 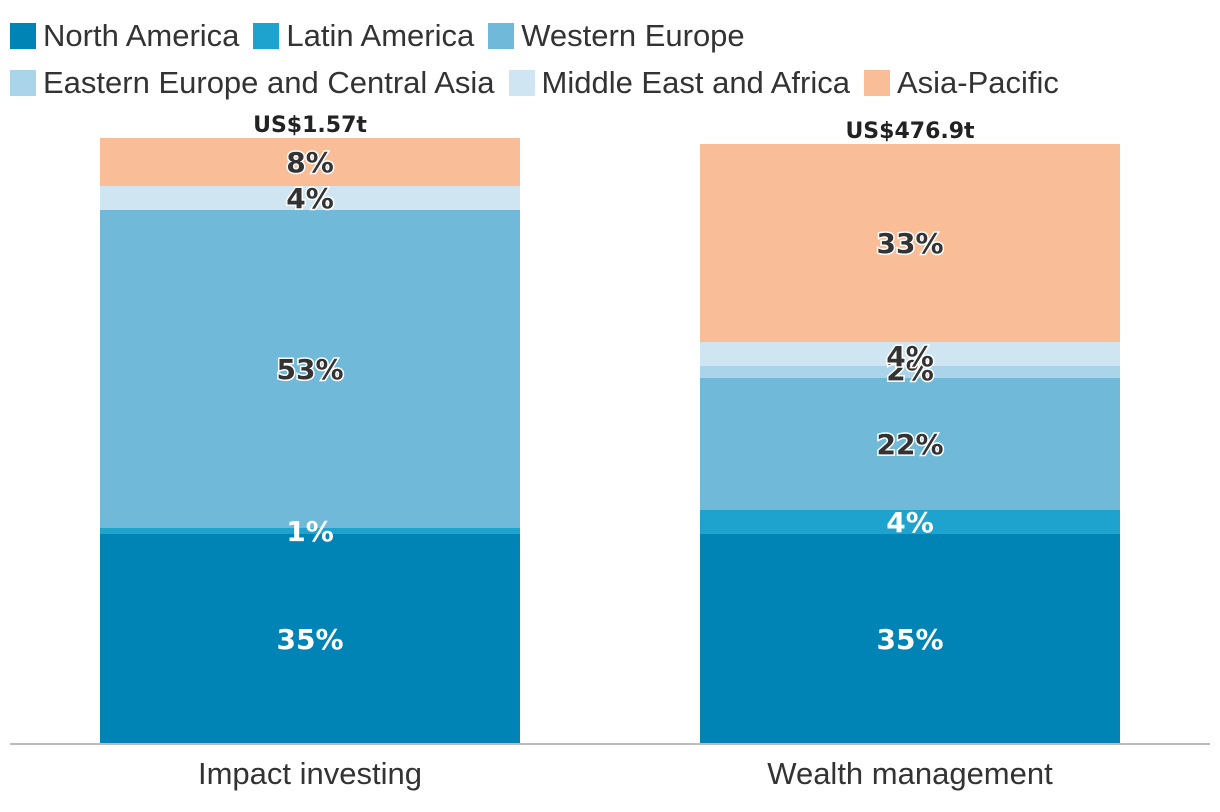 What do you see at coordinates (910, 131) in the screenshot?
I see `total-label-wealth-management: US$476.9t` at bounding box center [910, 131].